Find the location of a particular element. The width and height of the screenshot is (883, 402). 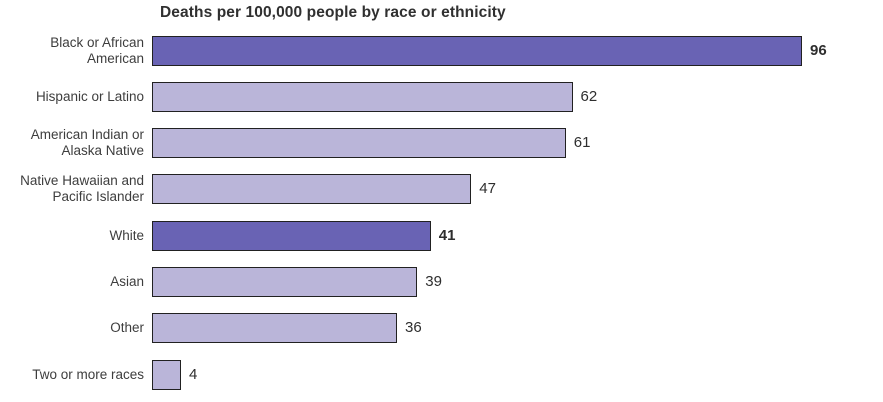

value-label: 47 is located at coordinates (487, 188).